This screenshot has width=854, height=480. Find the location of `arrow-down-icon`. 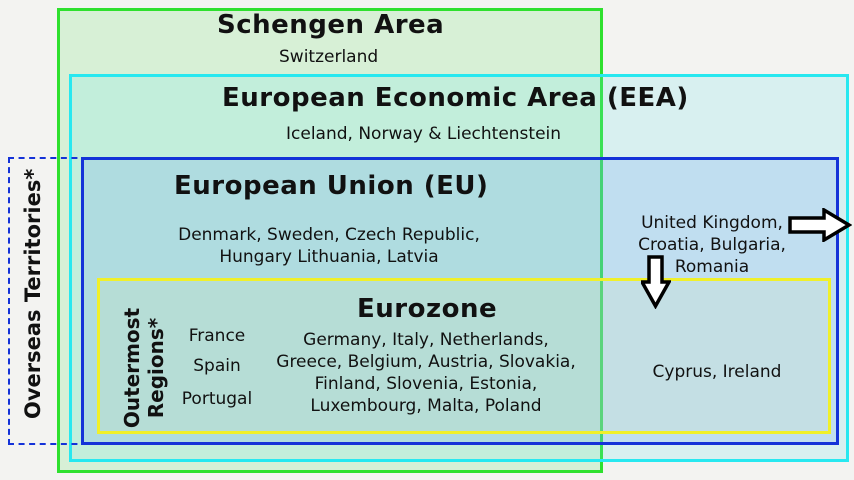

arrow-down-icon is located at coordinates (656, 282).